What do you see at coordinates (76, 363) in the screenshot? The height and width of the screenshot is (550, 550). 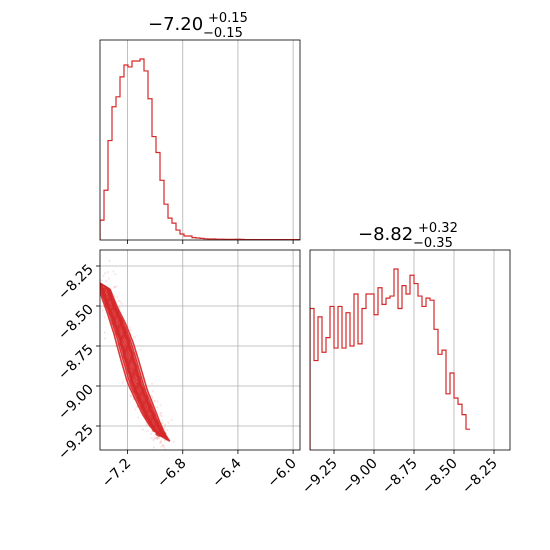 I see `density-ytick-label: −8.75` at bounding box center [76, 363].